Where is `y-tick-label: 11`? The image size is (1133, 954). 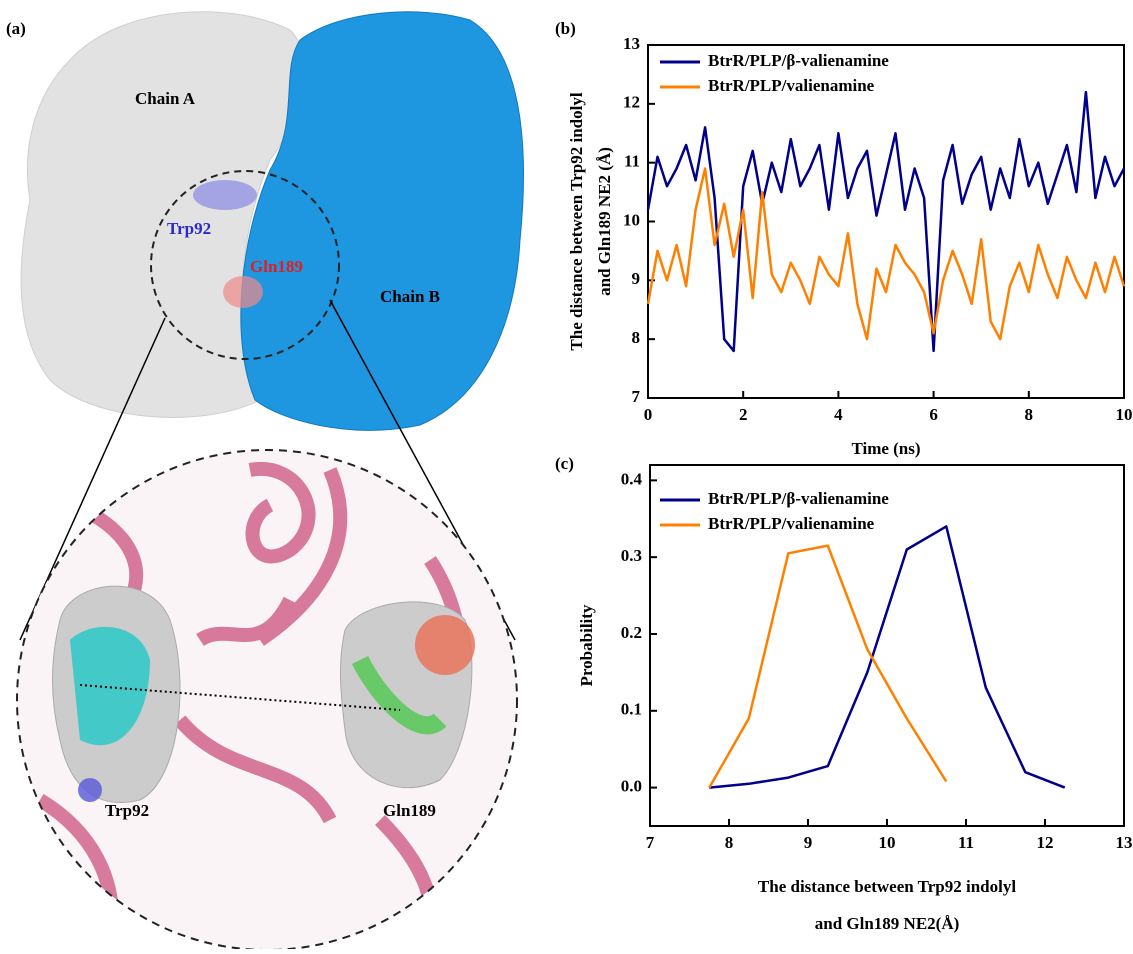
y-tick-label: 11 is located at coordinates (632, 161).